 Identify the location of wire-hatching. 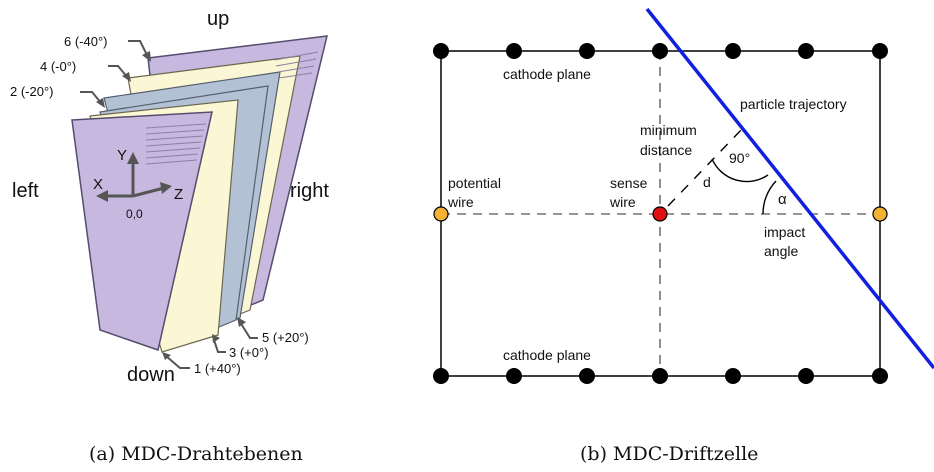
(176, 144).